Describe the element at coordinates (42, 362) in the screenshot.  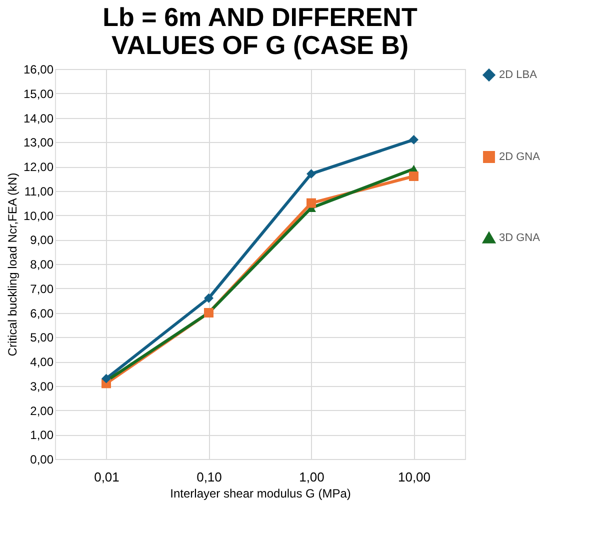
I see `y-tick-label: 4,00` at that location.